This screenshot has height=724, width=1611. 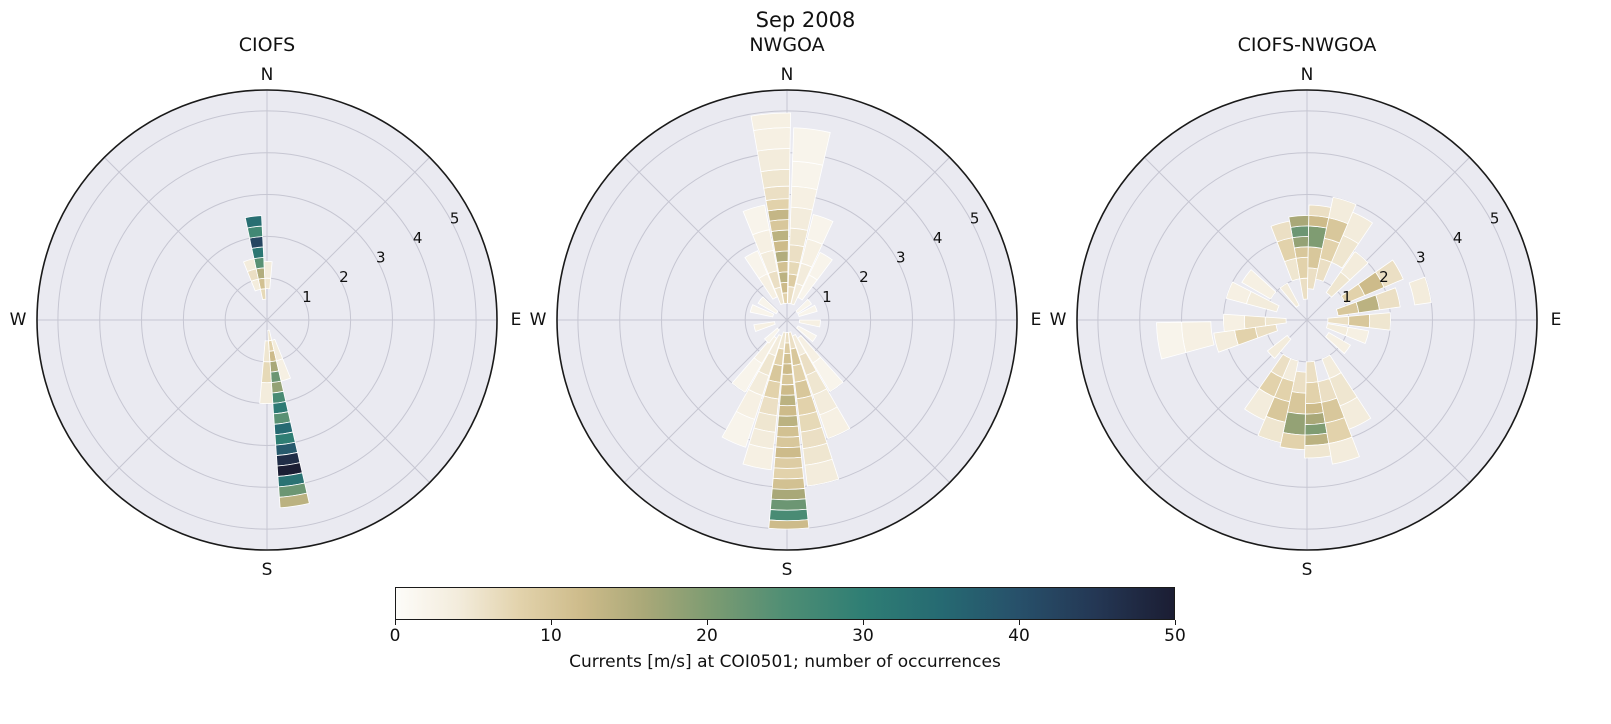 What do you see at coordinates (707, 636) in the screenshot?
I see `colorbar-tick-label: 20` at bounding box center [707, 636].